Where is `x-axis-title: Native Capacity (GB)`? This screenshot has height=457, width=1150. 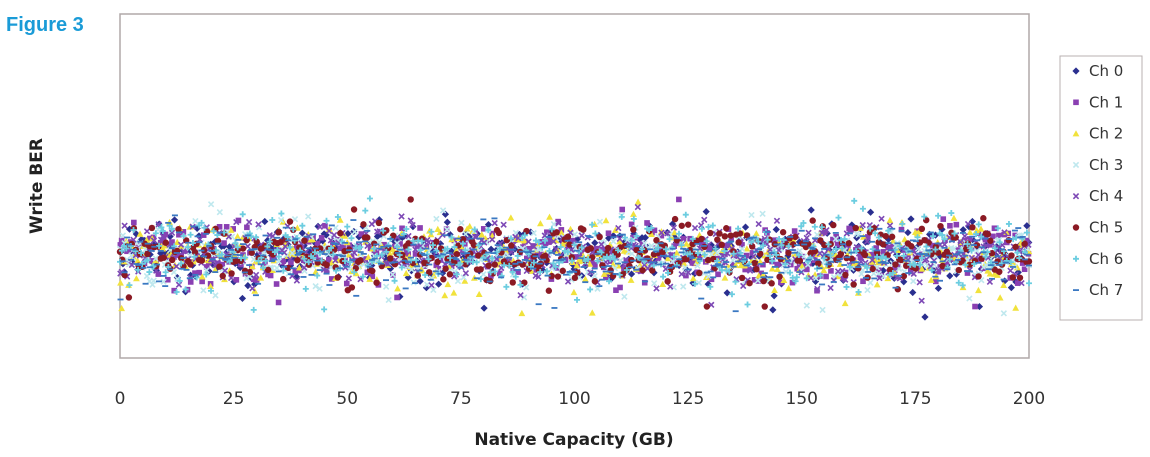 x-axis-title: Native Capacity (GB) is located at coordinates (573, 440).